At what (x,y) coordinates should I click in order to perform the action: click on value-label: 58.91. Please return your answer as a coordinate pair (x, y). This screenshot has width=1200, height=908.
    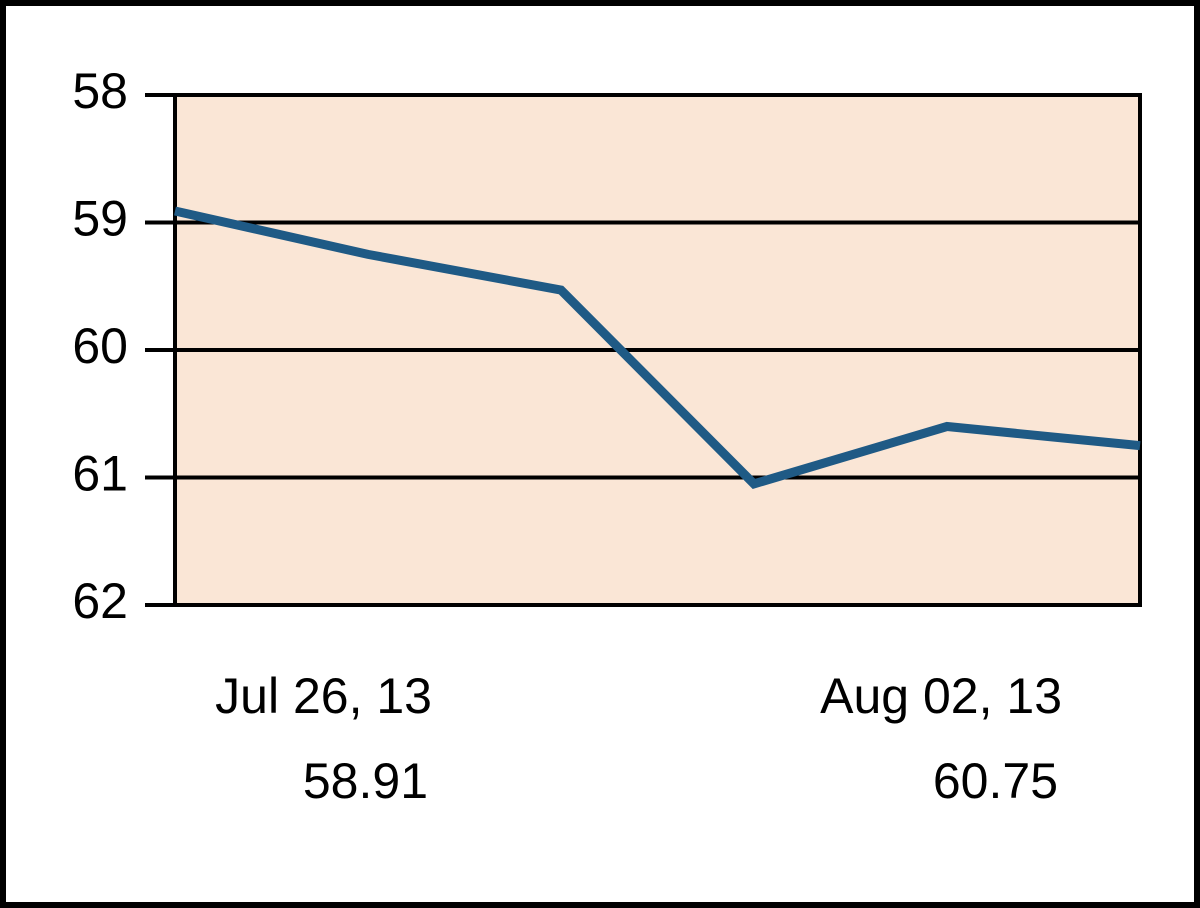
    Looking at the image, I should click on (365, 781).